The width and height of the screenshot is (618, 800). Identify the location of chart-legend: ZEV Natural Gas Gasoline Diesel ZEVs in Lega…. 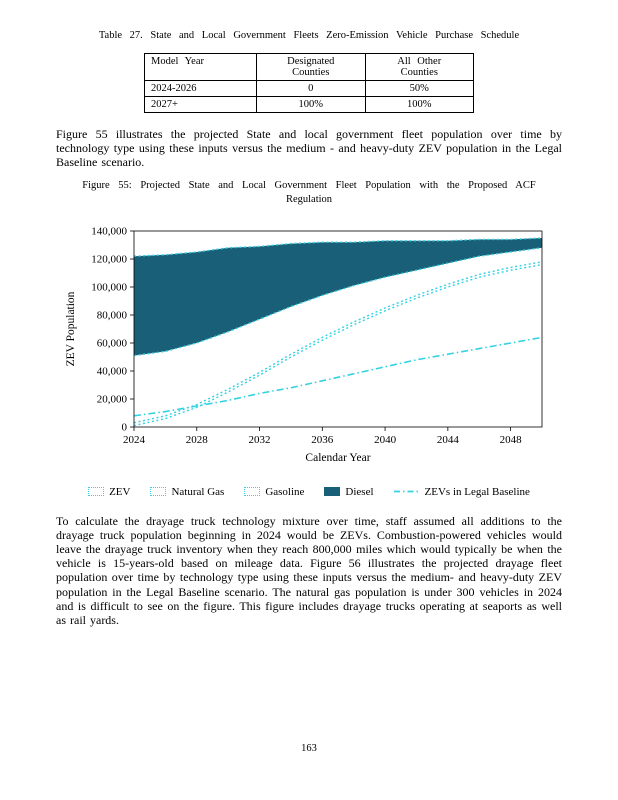
(309, 492).